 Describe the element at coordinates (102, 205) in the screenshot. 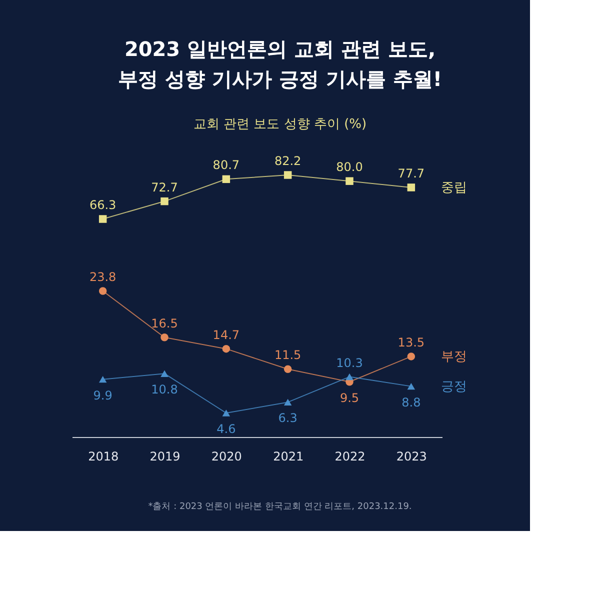

I see `data-label: 66.3` at that location.